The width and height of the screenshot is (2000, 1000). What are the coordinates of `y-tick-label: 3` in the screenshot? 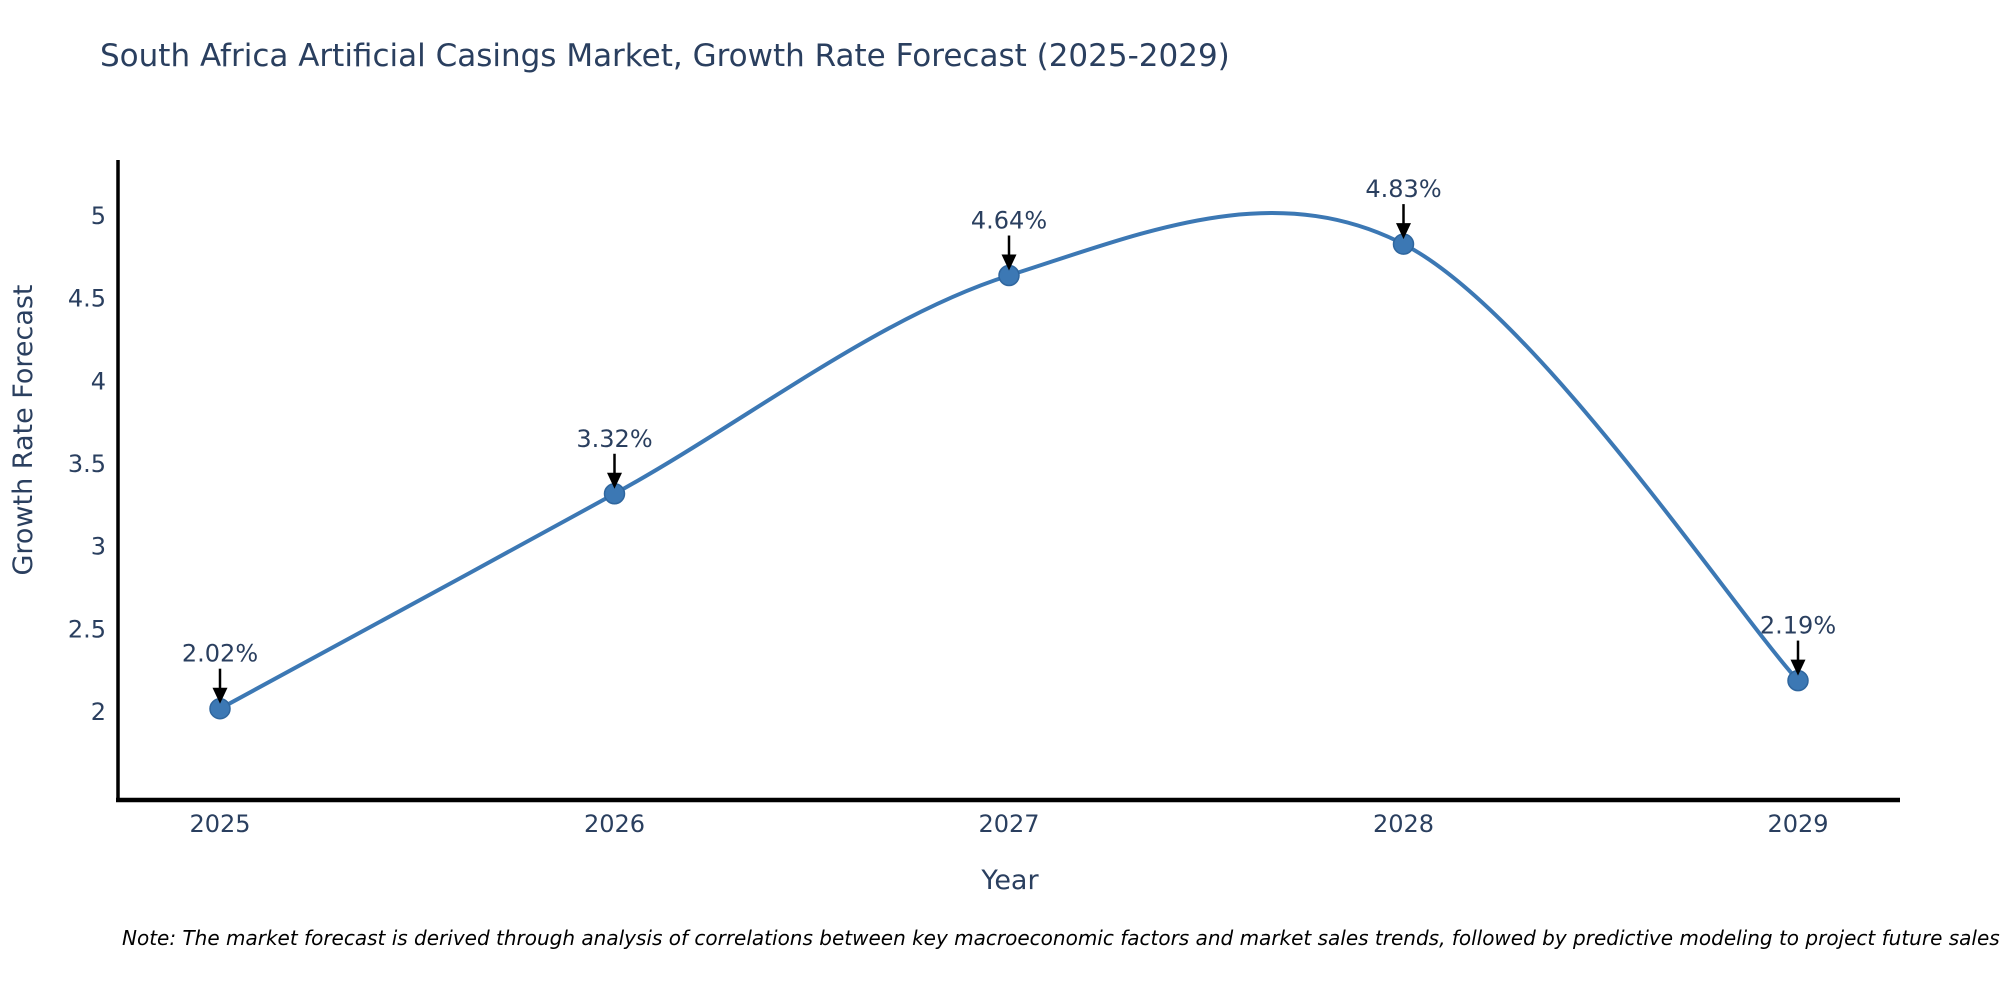 It's located at (98, 547).